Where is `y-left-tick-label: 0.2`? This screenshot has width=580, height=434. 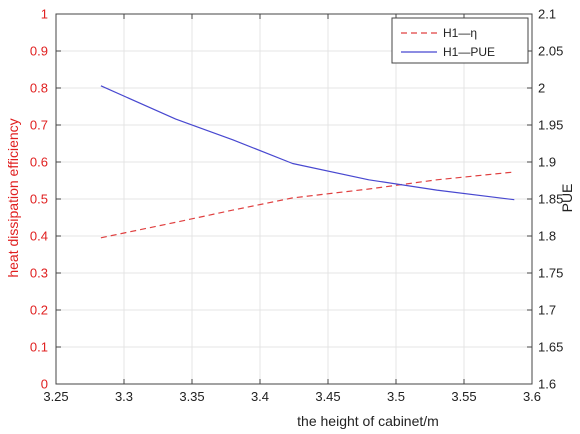 y-left-tick-label: 0.2 is located at coordinates (39, 310).